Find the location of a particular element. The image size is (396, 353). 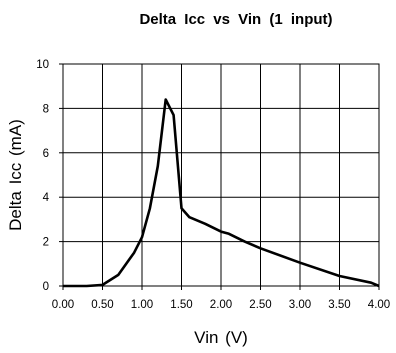

y-tick-label: 6 is located at coordinates (46, 154).